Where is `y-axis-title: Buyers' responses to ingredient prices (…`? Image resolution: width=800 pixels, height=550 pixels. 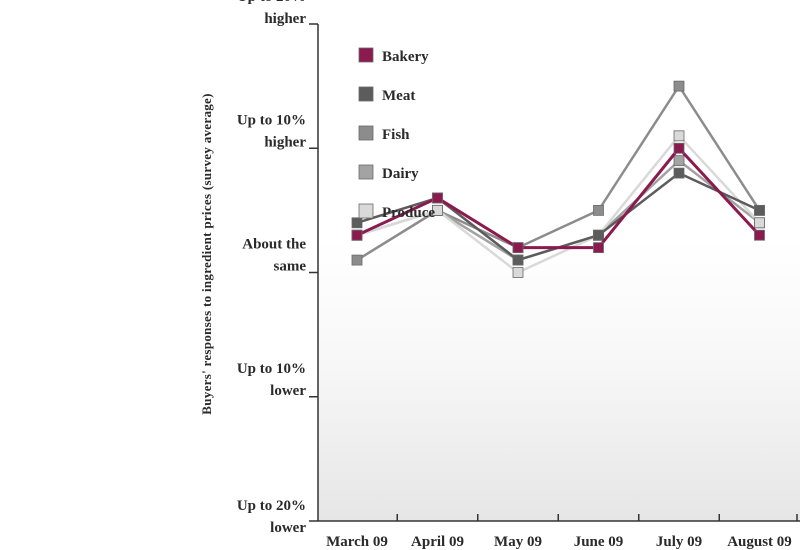
y-axis-title: Buyers' responses to ingredient prices (… is located at coordinates (206, 253).